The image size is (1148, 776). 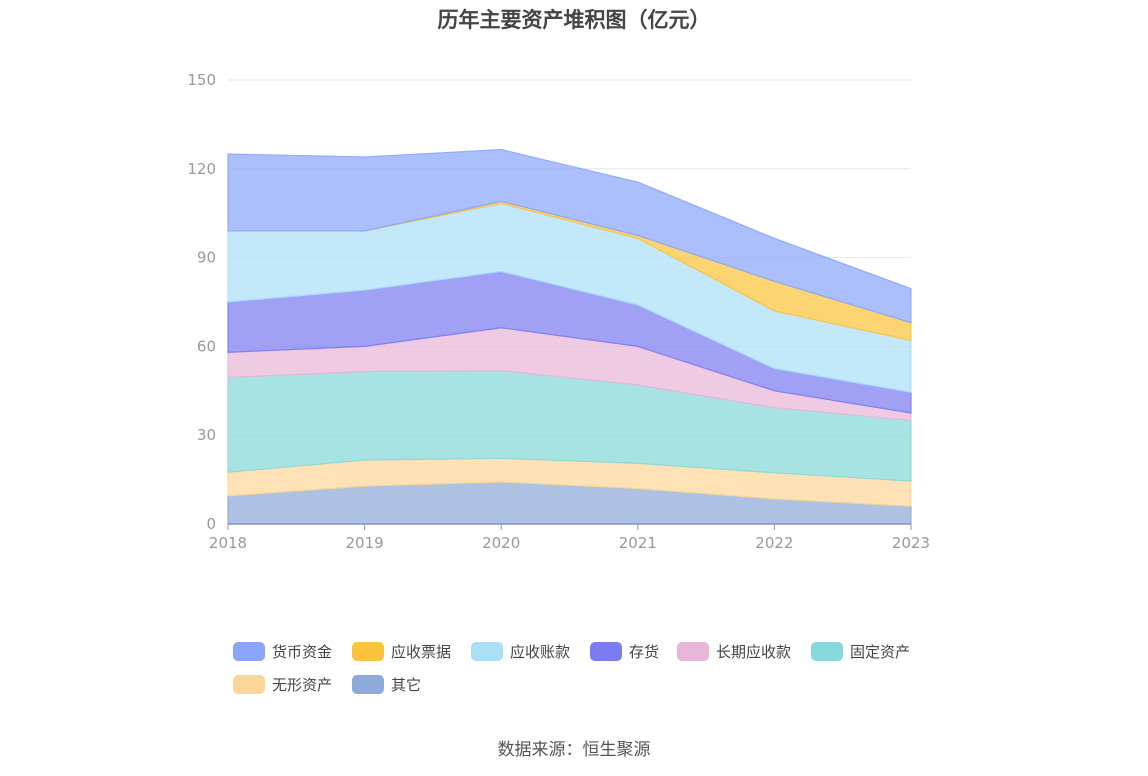 What do you see at coordinates (211, 524) in the screenshot?
I see `y-tick-label: 0` at bounding box center [211, 524].